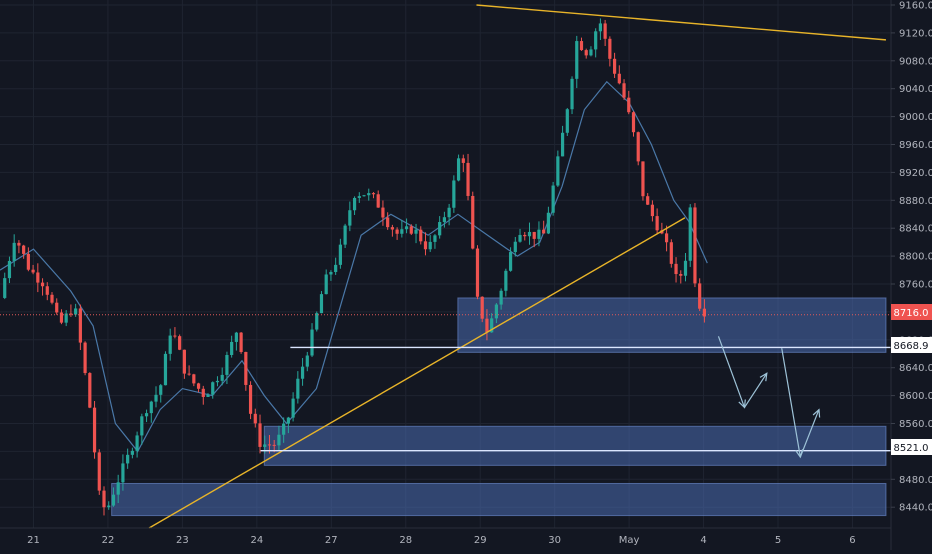 The height and width of the screenshot is (554, 932). I want to click on x-tick-label: 29, so click(480, 540).